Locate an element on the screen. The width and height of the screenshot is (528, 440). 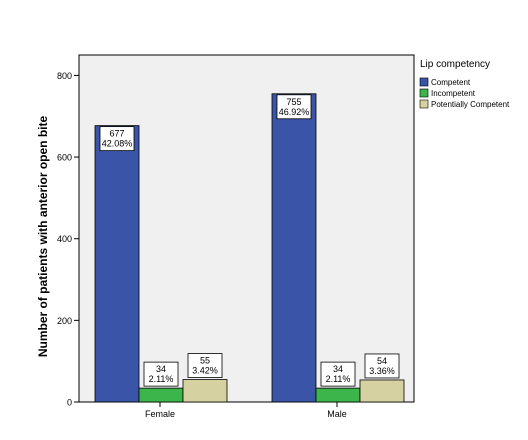
y-tick-label: 400 is located at coordinates (64, 239).